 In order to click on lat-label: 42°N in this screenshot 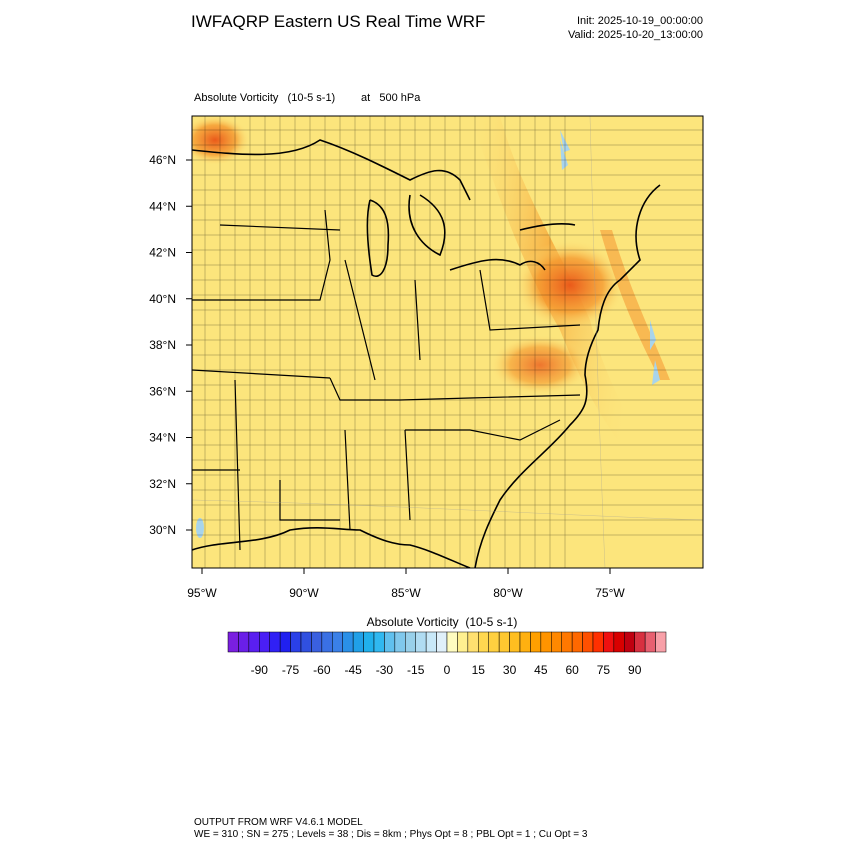, I will do `click(162, 253)`.